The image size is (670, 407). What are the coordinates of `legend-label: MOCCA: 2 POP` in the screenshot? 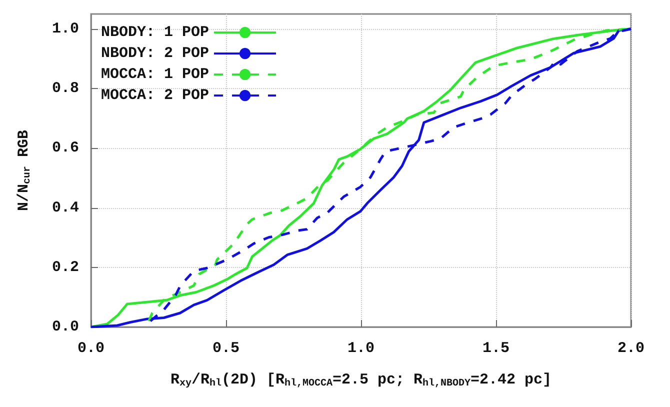 It's located at (155, 95).